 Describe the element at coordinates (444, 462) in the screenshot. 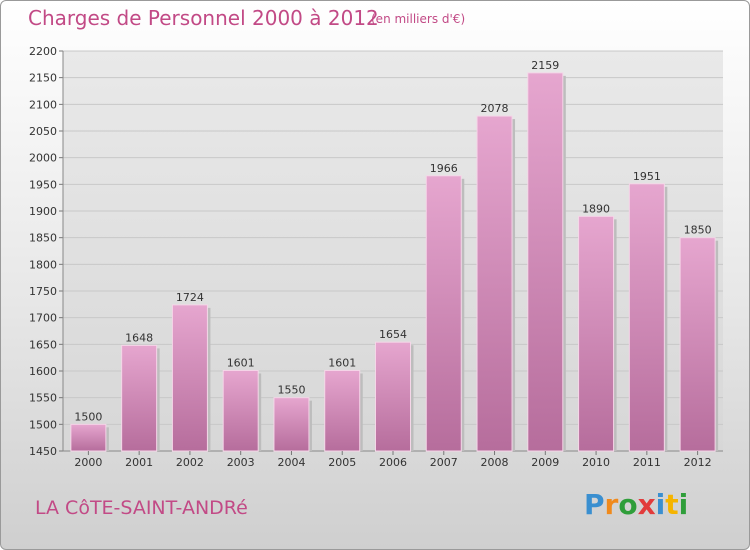

I see `x-tick-label: 2007` at that location.